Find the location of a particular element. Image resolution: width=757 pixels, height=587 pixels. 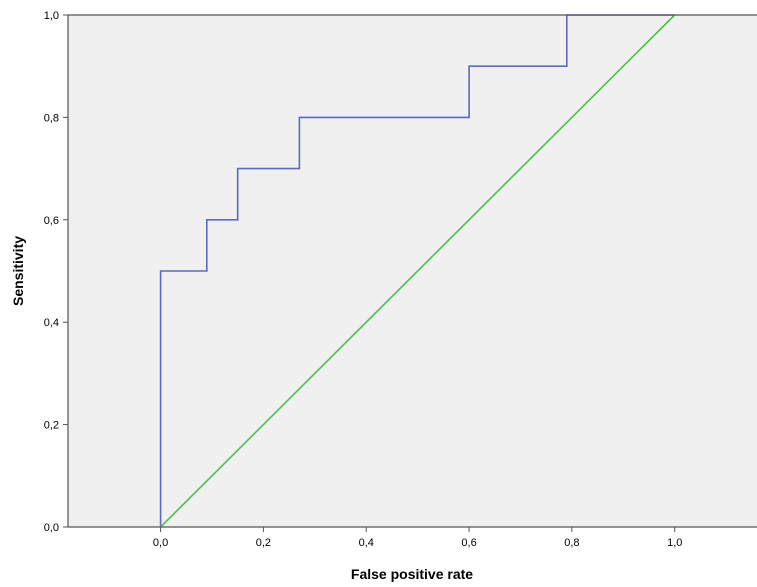

y-tick-label: 0,6 is located at coordinates (51, 221).